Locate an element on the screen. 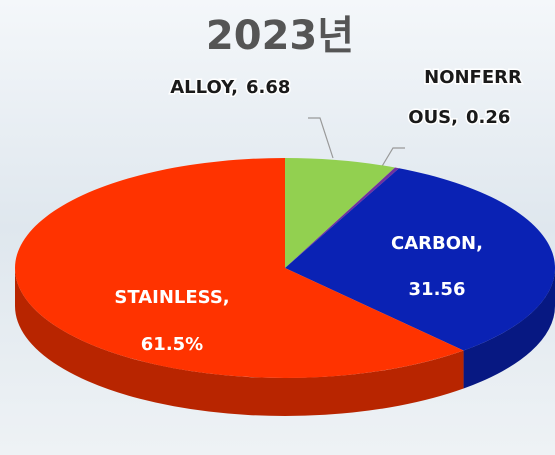  category-label-line: ALLOY, is located at coordinates (204, 87).